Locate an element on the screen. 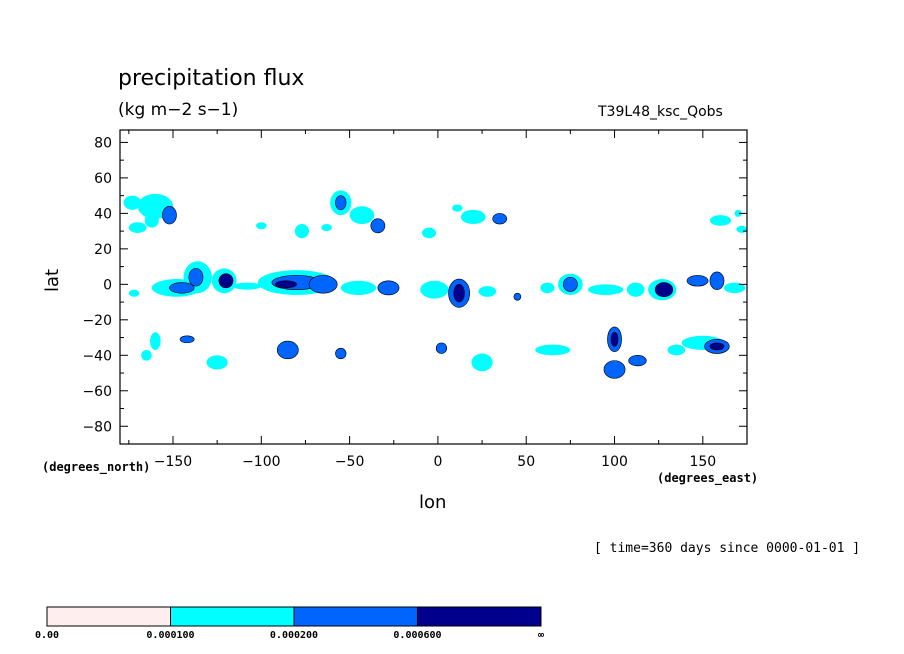  y-axis-units: (degrees_north) is located at coordinates (96, 467).